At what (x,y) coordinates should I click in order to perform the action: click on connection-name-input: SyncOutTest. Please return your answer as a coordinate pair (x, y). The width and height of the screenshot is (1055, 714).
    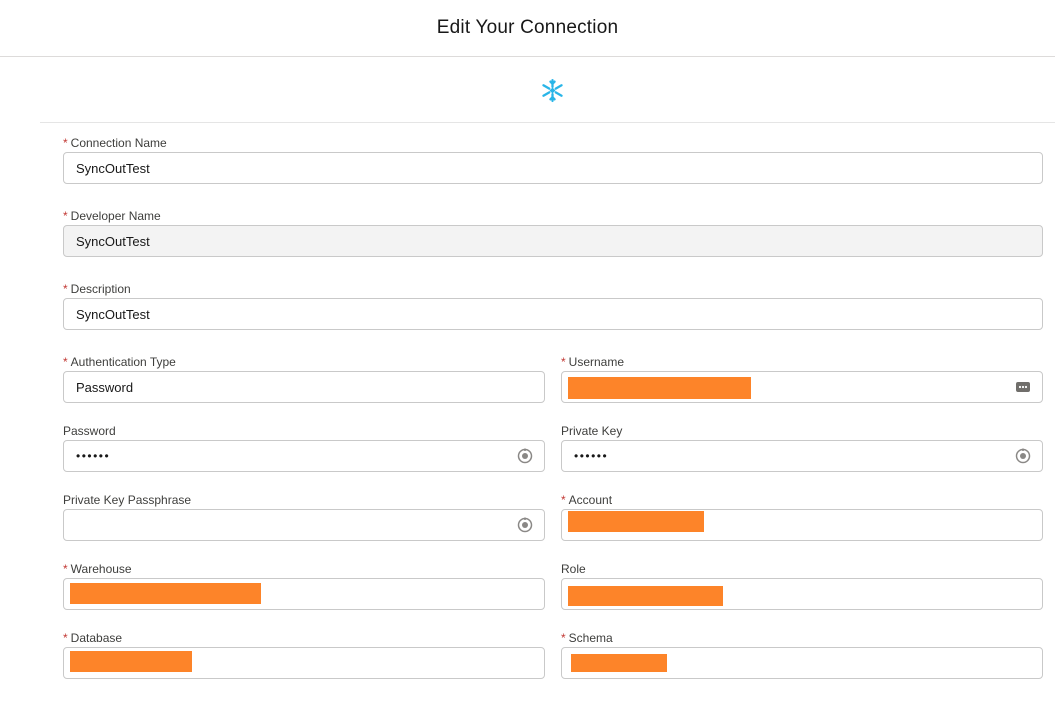
    Looking at the image, I should click on (553, 168).